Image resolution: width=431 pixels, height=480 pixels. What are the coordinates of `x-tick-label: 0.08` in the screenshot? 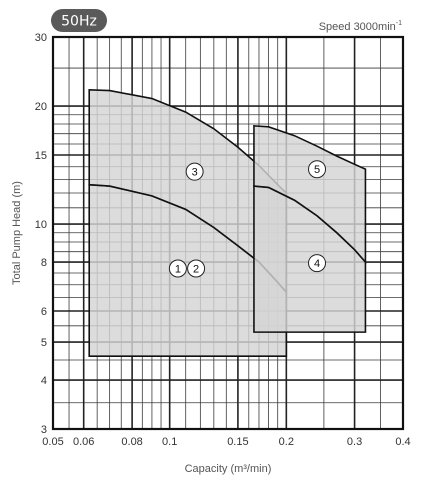 It's located at (131, 442).